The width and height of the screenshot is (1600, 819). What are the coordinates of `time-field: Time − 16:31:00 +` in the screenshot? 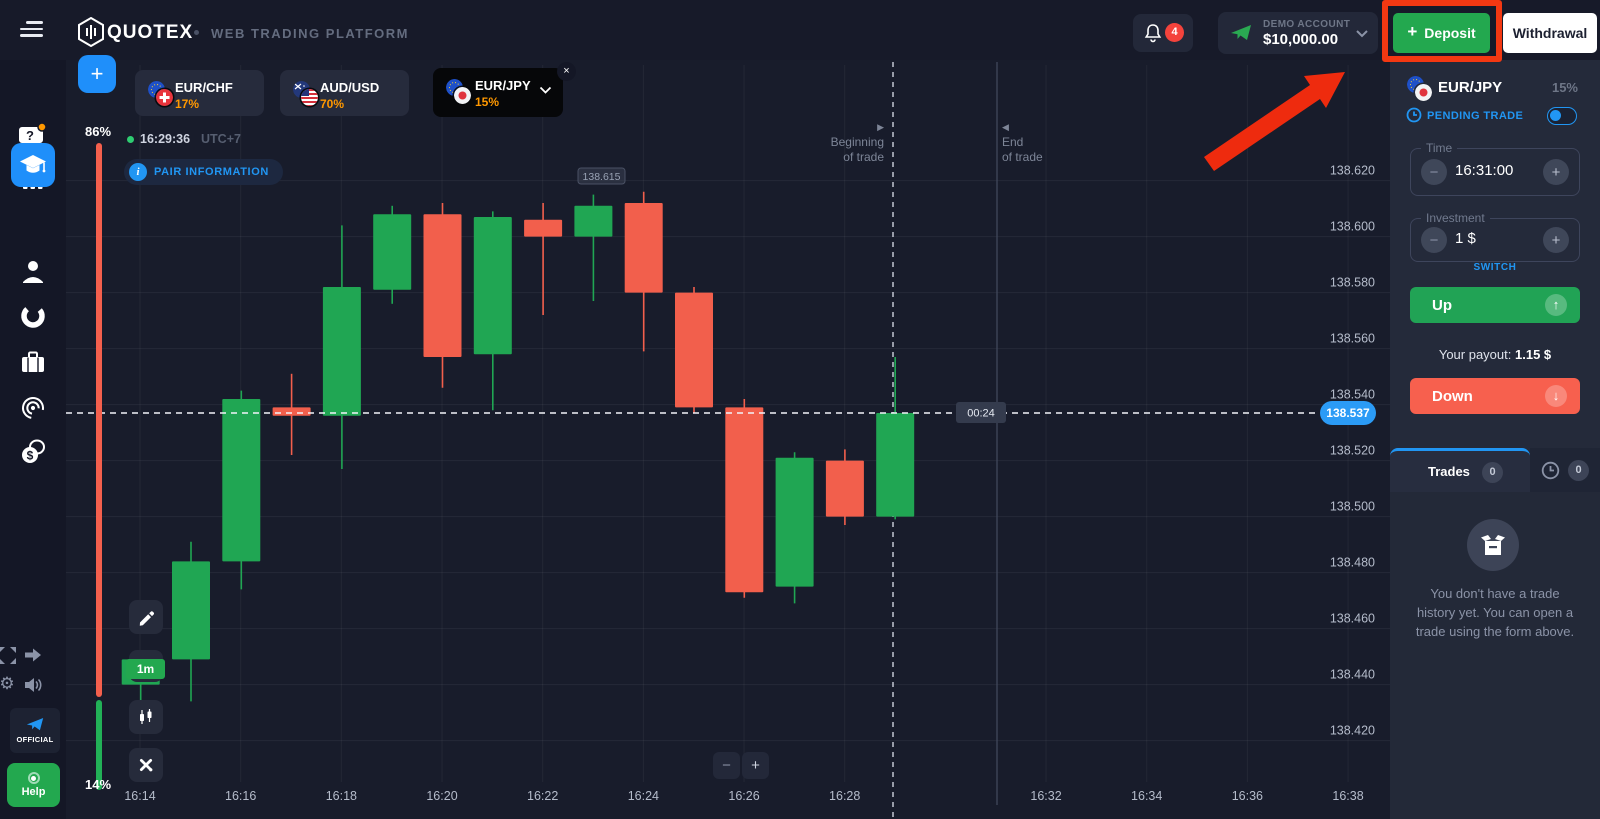 It's located at (1495, 168).